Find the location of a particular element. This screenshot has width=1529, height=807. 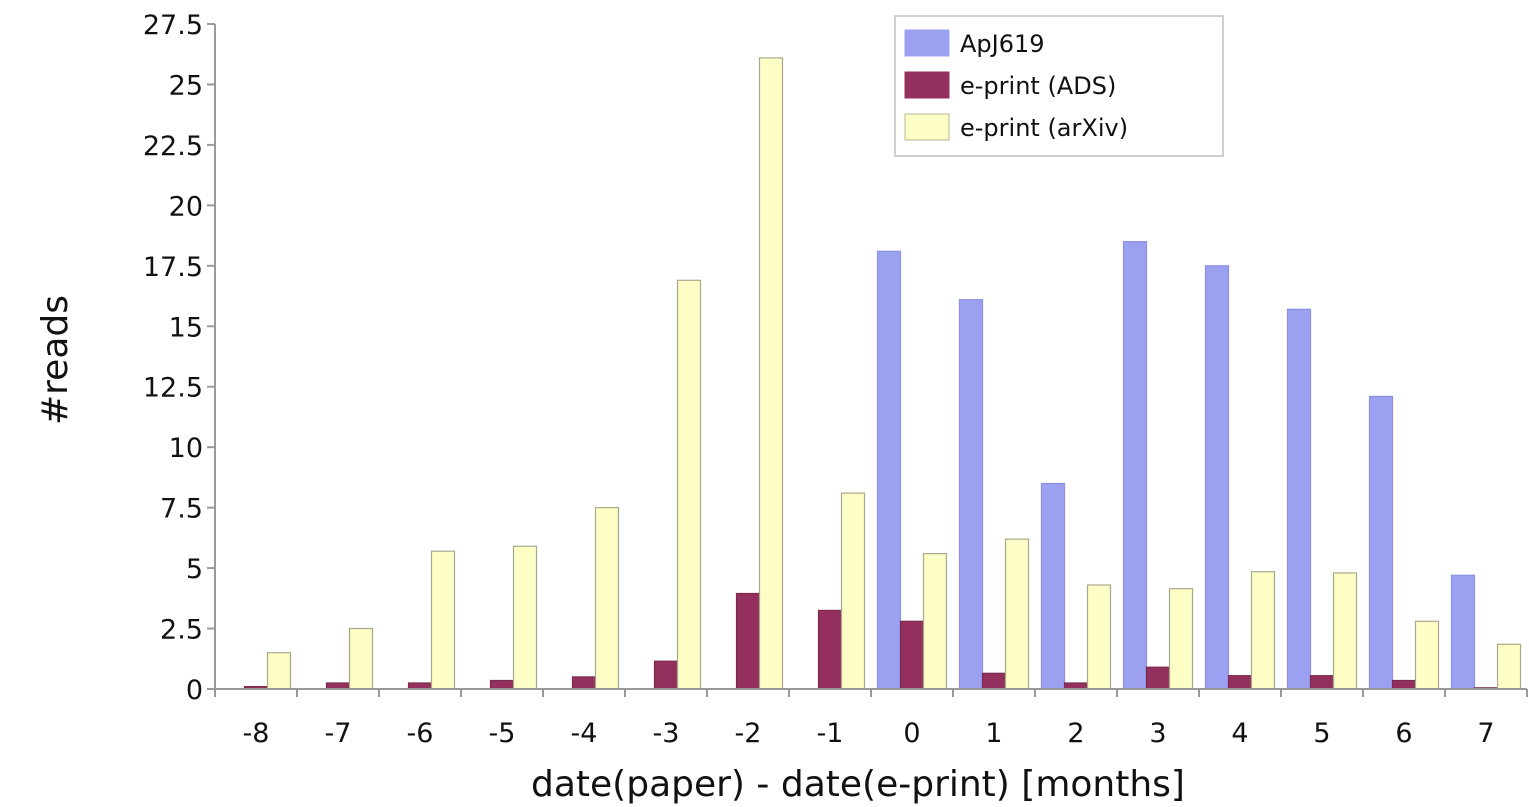

y-axis-title: #reads is located at coordinates (55, 360).